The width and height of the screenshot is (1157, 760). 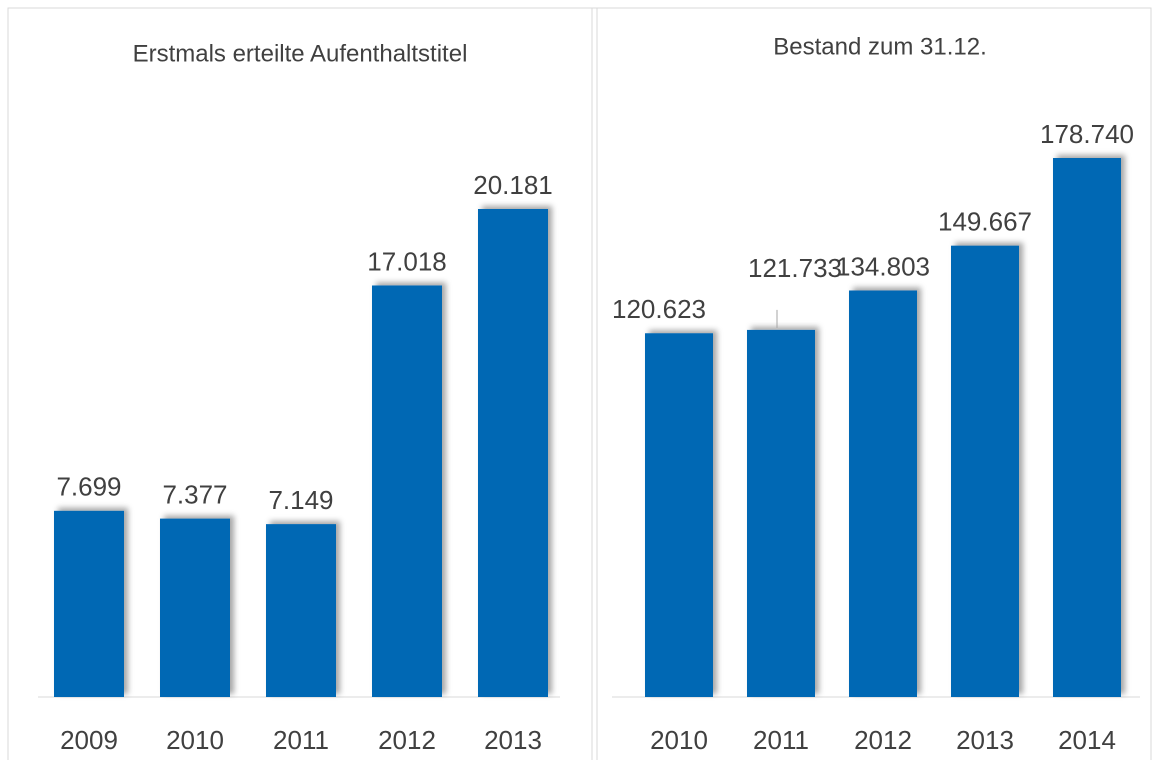 What do you see at coordinates (300, 53) in the screenshot?
I see `chart-title: Erstmals erteilte Aufenthaltstitel` at bounding box center [300, 53].